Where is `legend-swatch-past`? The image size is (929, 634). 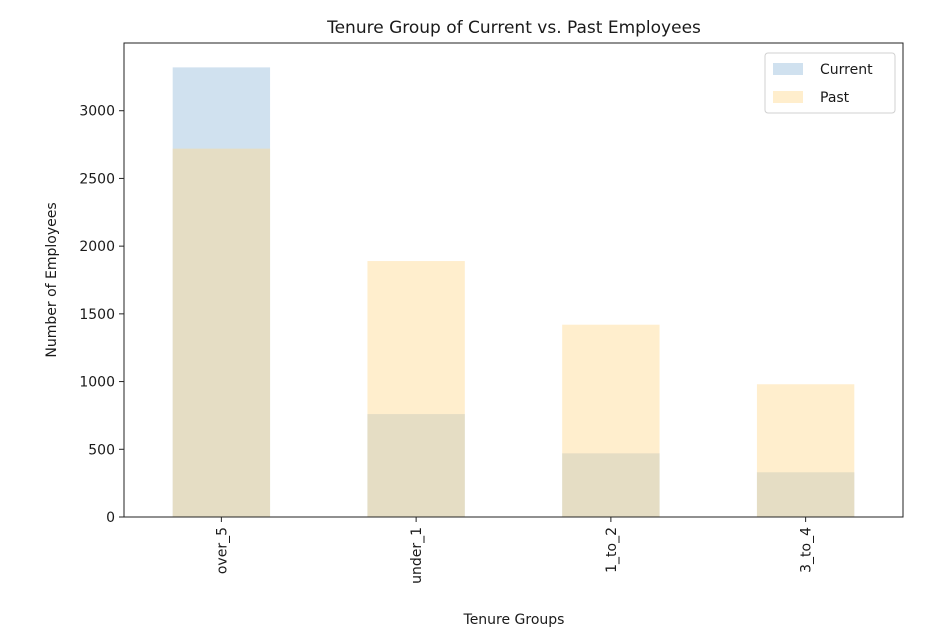 legend-swatch-past is located at coordinates (788, 97).